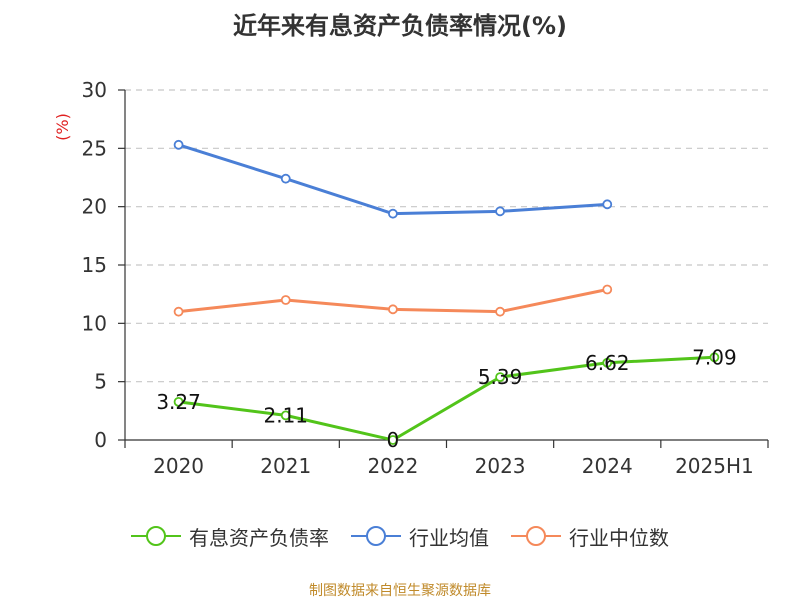 This screenshot has height=600, width=800. What do you see at coordinates (94, 90) in the screenshot?
I see `y-tick-label: 30` at bounding box center [94, 90].